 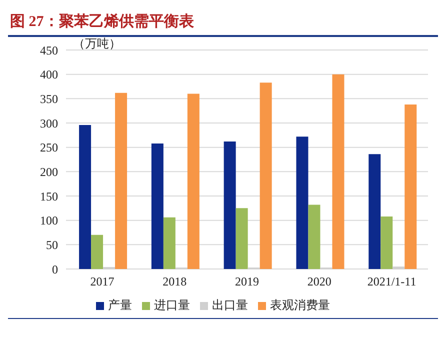 What do you see at coordinates (52, 245) in the screenshot?
I see `y-tick-label: 50` at bounding box center [52, 245].